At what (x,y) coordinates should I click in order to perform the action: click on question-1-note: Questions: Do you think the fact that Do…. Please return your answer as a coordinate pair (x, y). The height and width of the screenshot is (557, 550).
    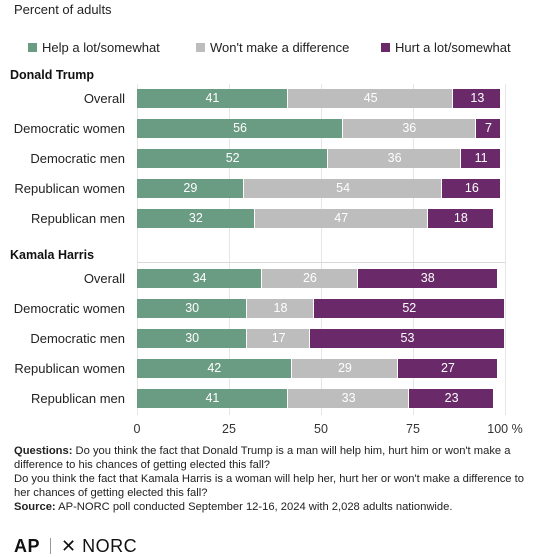
    Looking at the image, I should click on (276, 458).